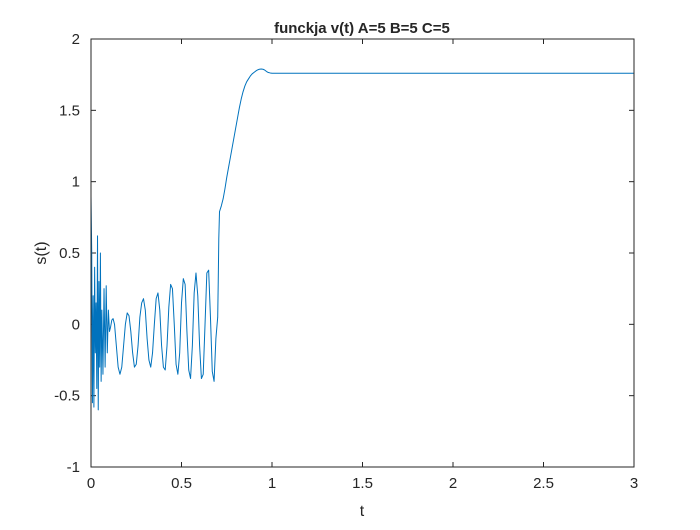 Image resolution: width=700 pixels, height=530 pixels. Describe the element at coordinates (362, 483) in the screenshot. I see `x-tick-label: 1.5` at that location.